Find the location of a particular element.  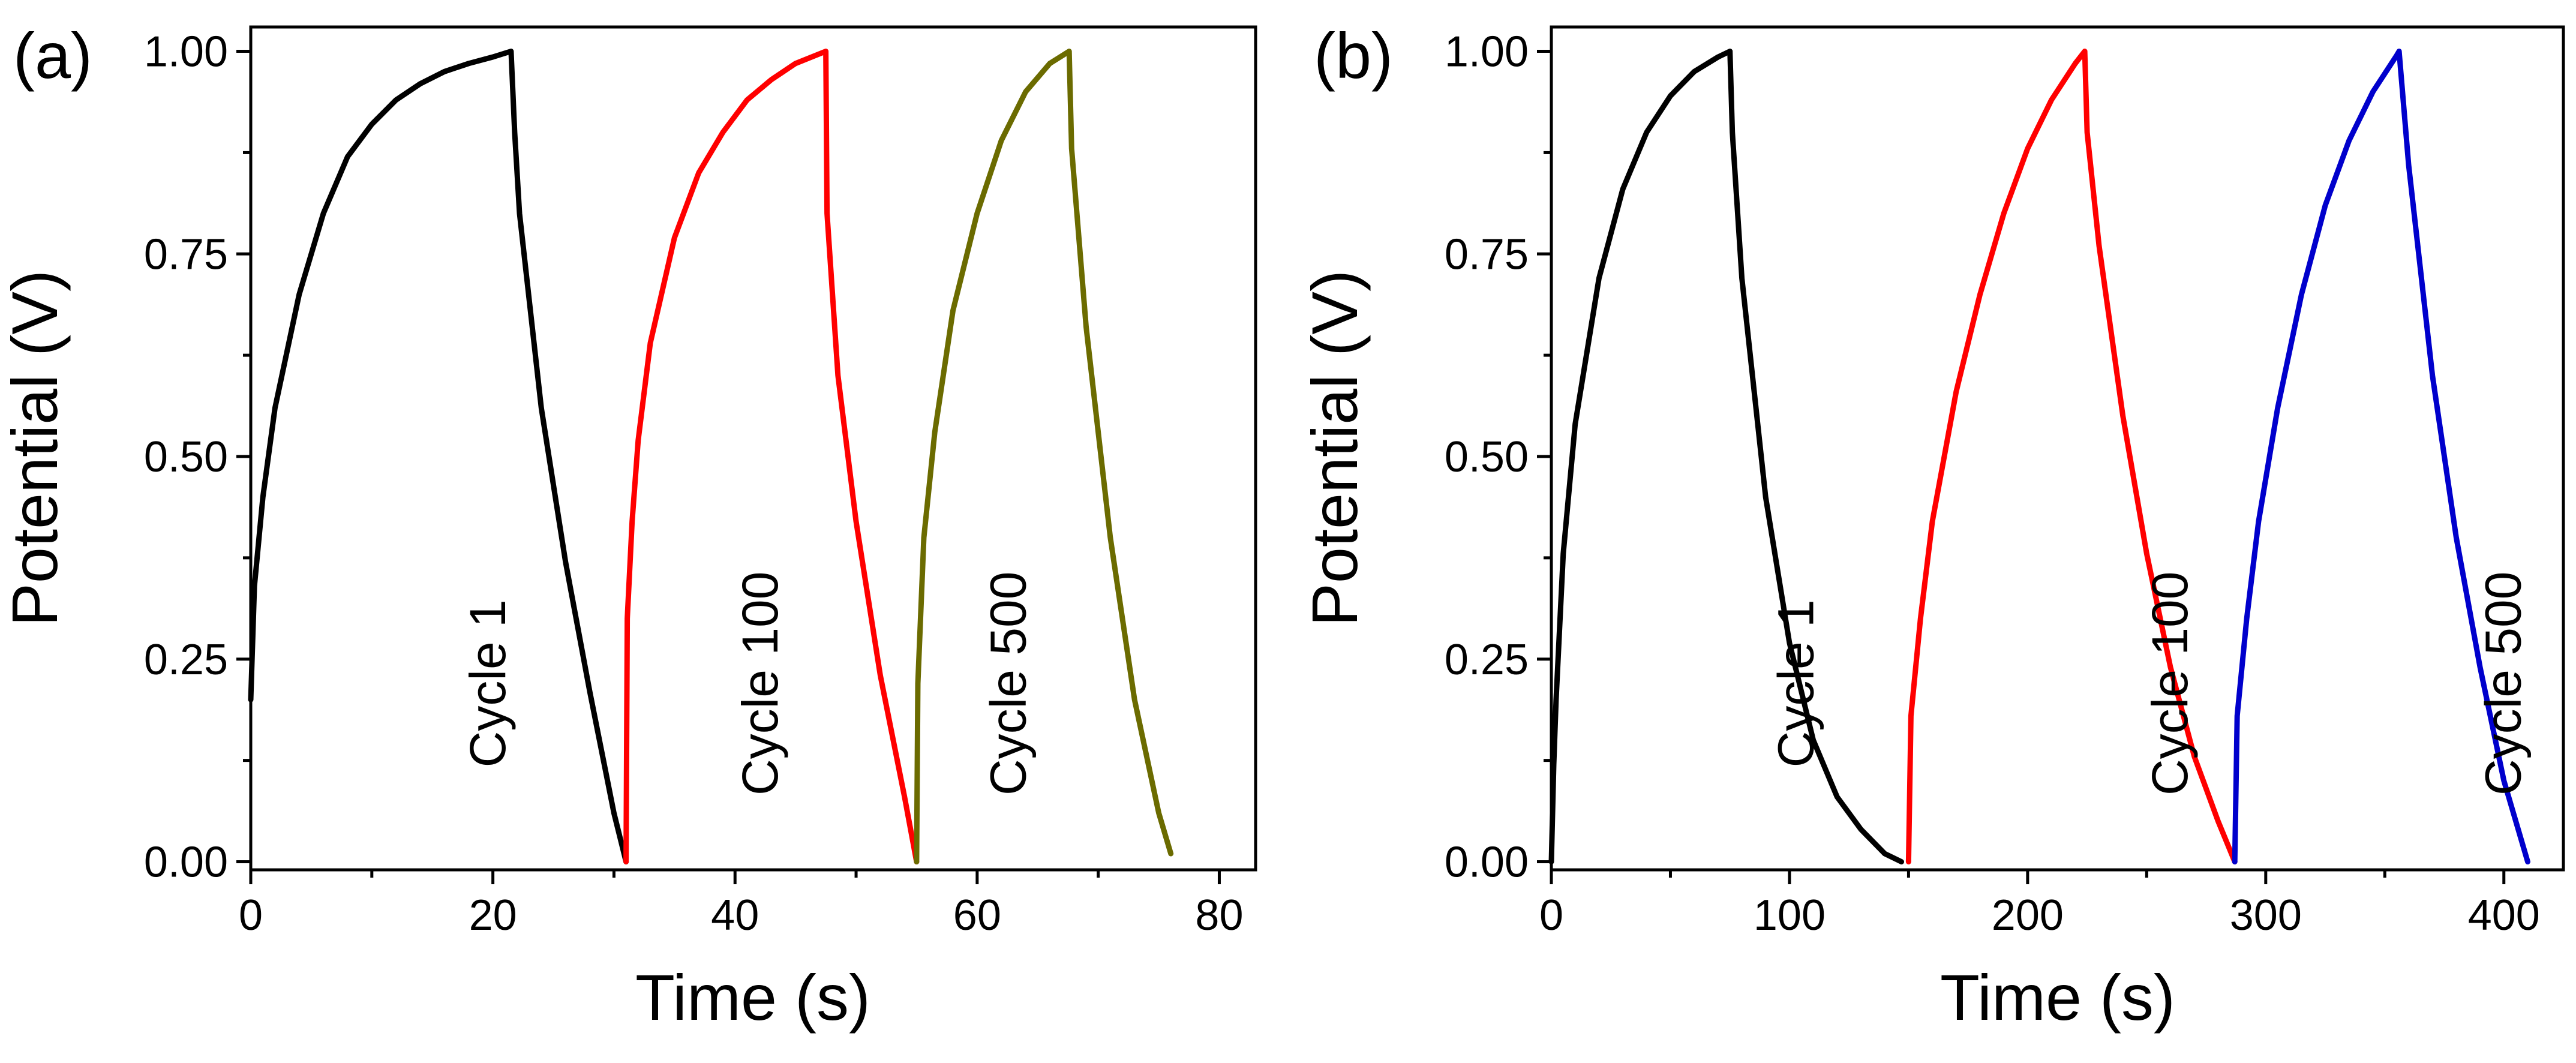

x-tick-label: 100 is located at coordinates (1790, 915).